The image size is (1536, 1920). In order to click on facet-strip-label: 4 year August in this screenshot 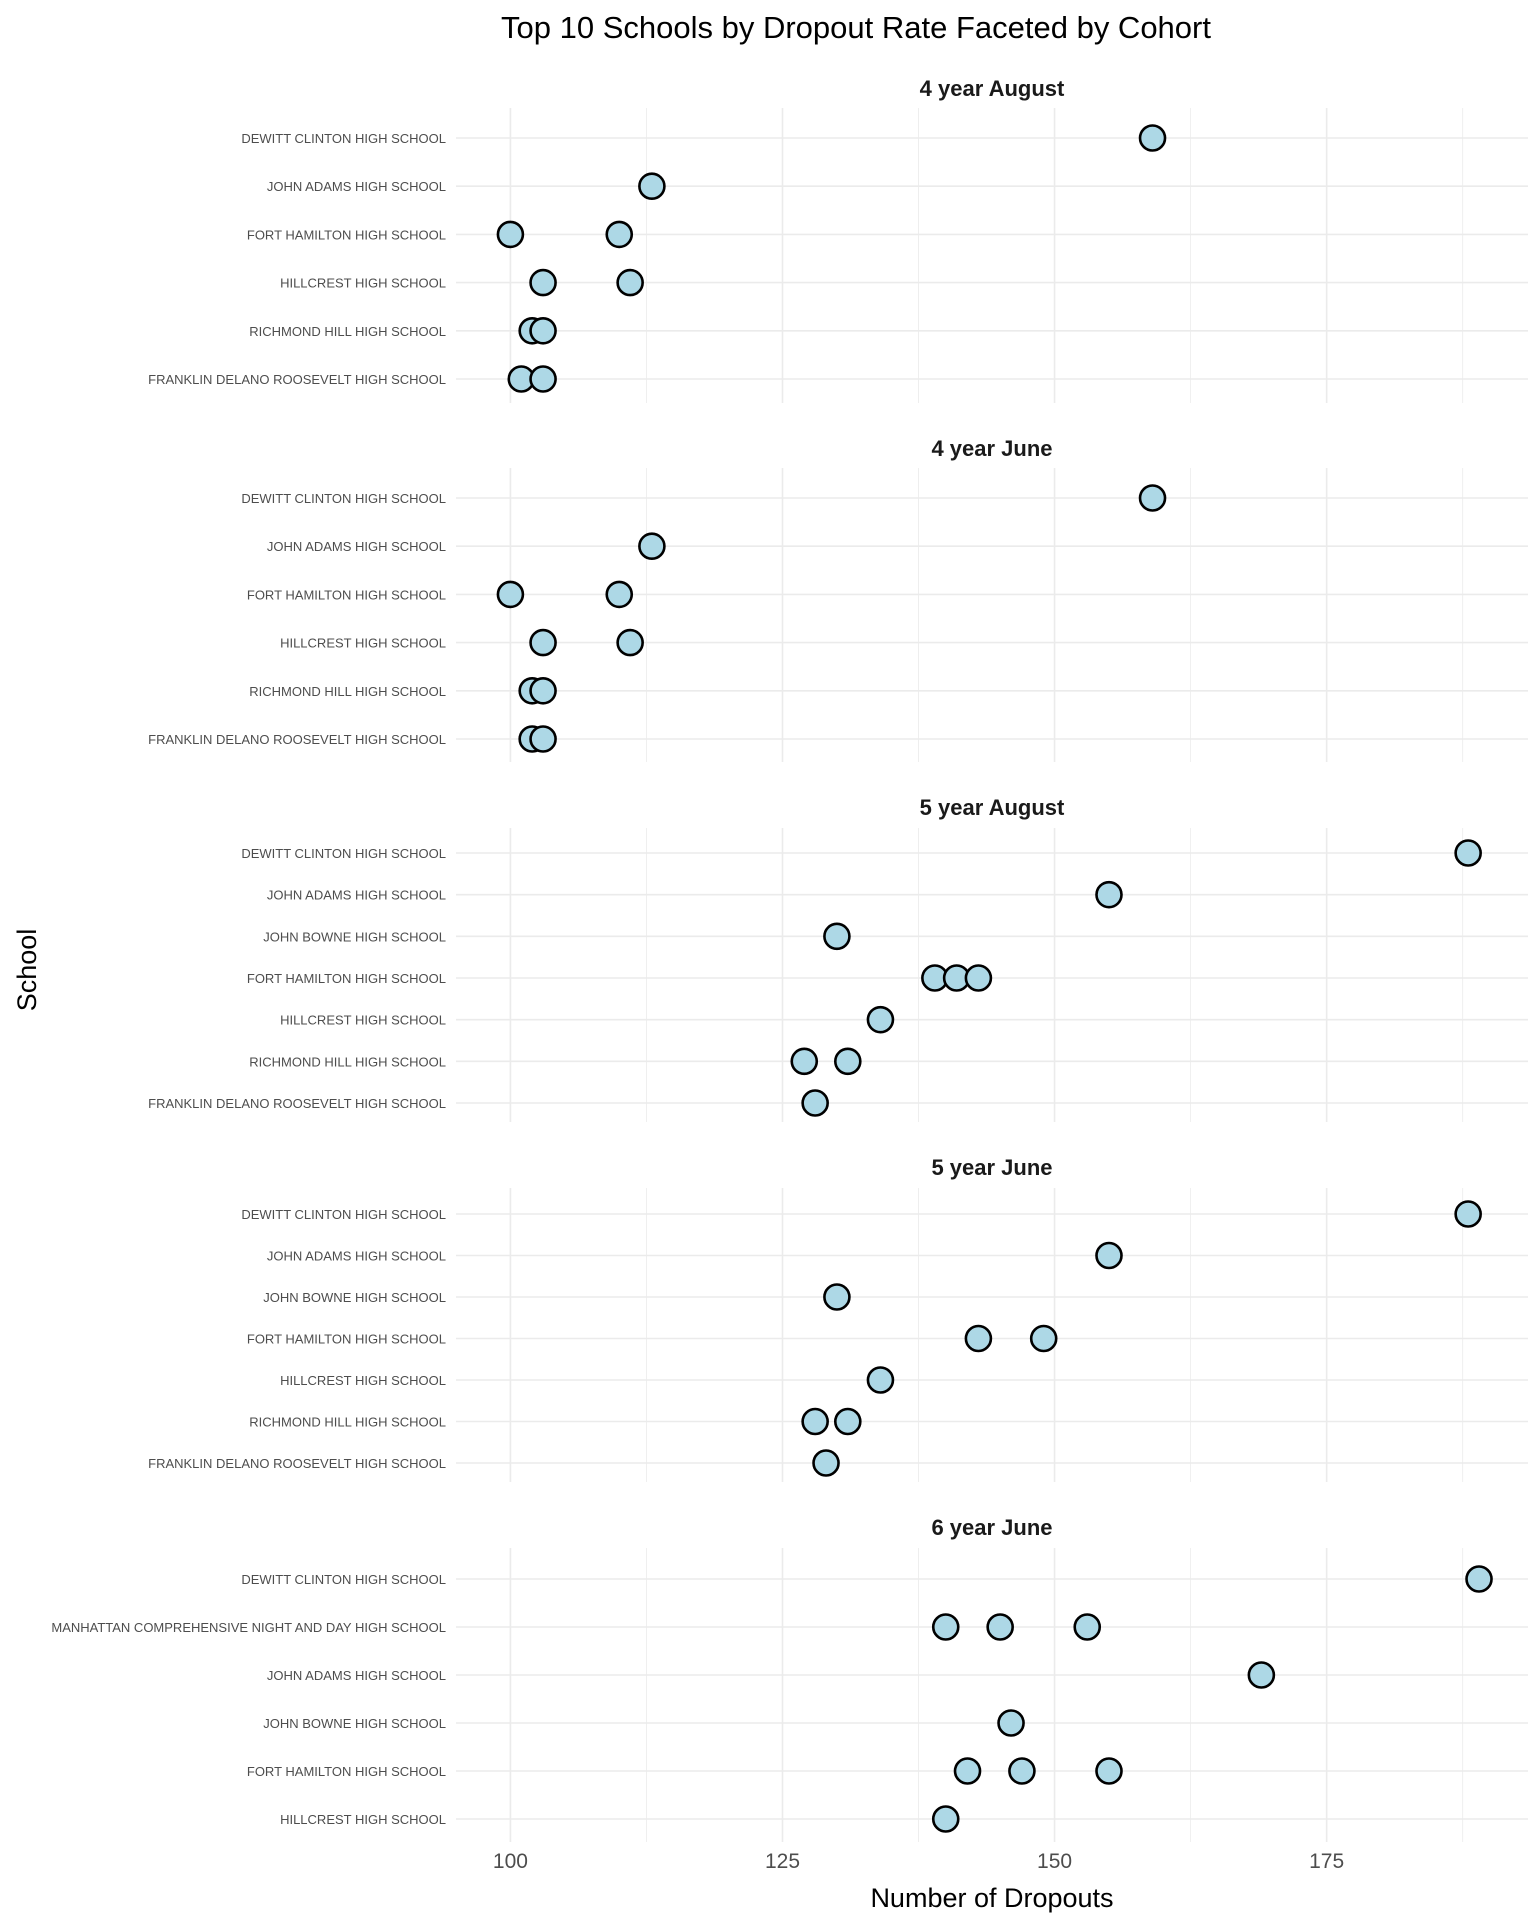, I will do `click(992, 88)`.